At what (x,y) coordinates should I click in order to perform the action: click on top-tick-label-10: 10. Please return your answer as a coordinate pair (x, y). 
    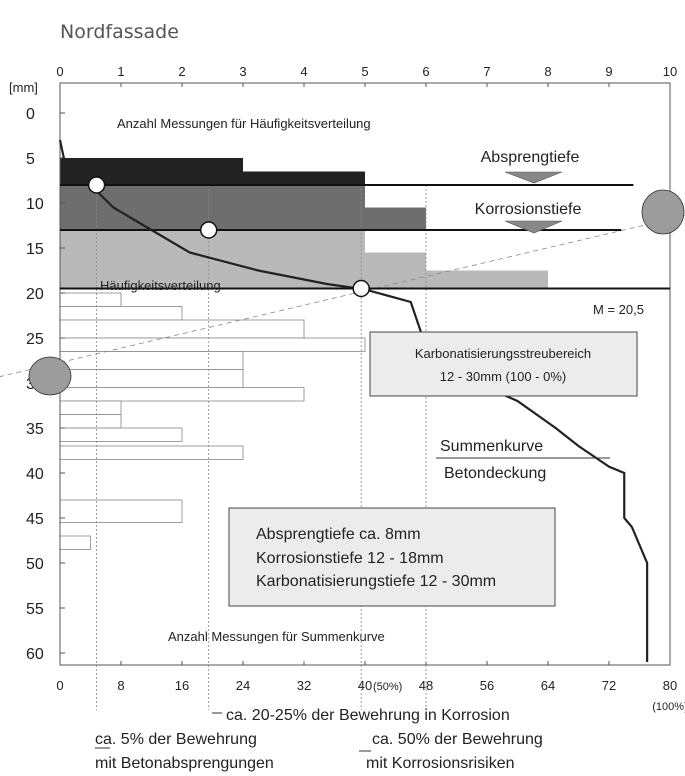
    Looking at the image, I should click on (670, 71).